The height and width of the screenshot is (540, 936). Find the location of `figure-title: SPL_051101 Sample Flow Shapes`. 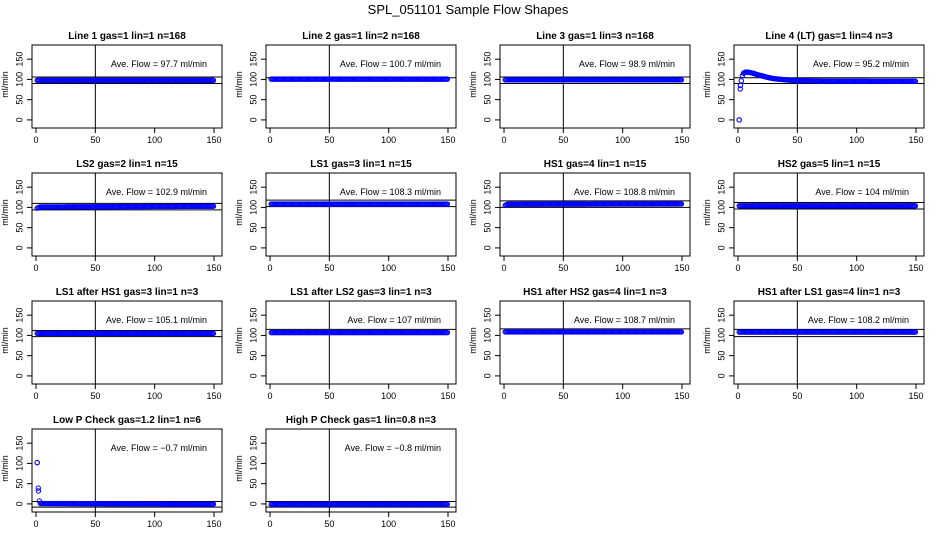

figure-title: SPL_051101 Sample Flow Shapes is located at coordinates (468, 9).